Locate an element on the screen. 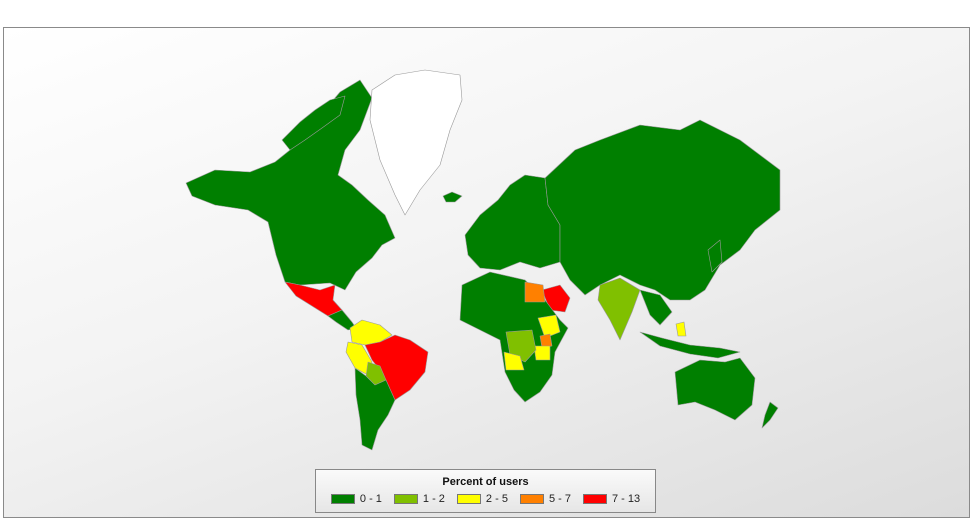 The height and width of the screenshot is (521, 972). legend-label: 0 - 1 is located at coordinates (370, 499).